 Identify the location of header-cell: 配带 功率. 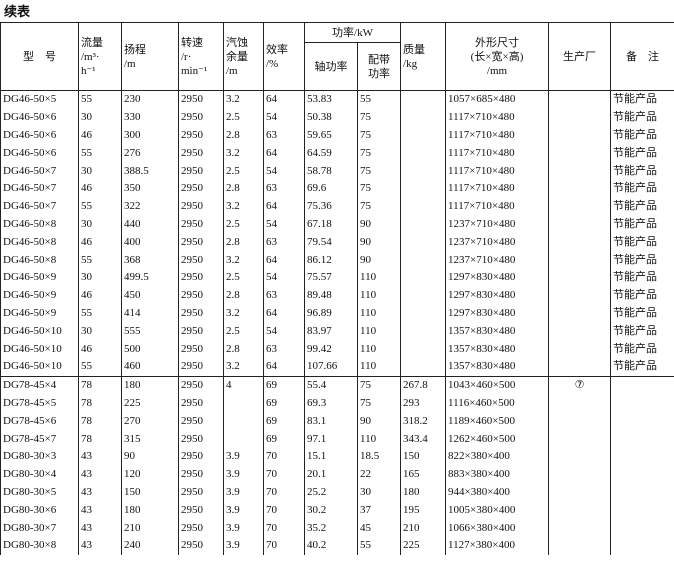
(379, 66).